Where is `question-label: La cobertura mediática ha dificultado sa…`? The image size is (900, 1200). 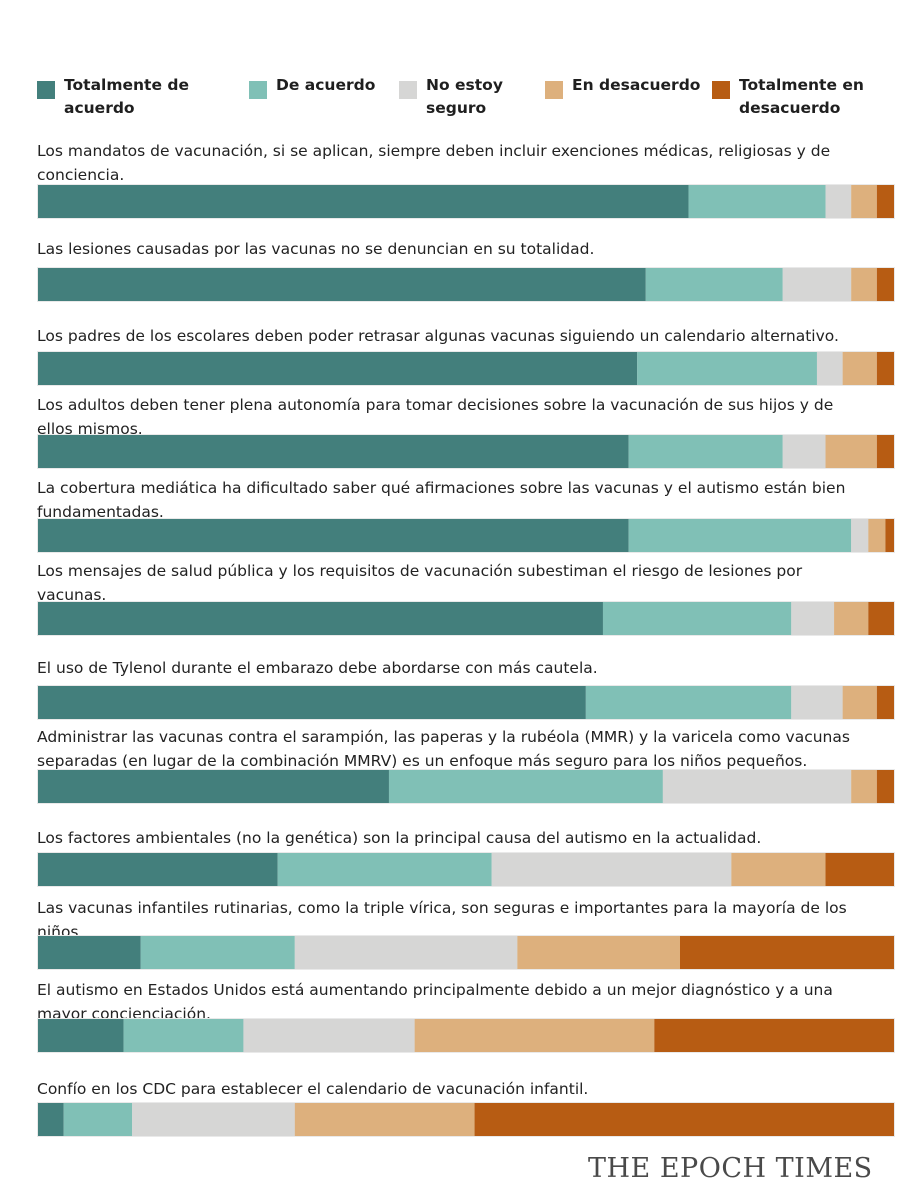 question-label: La cobertura mediática ha dificultado sa… is located at coordinates (441, 488).